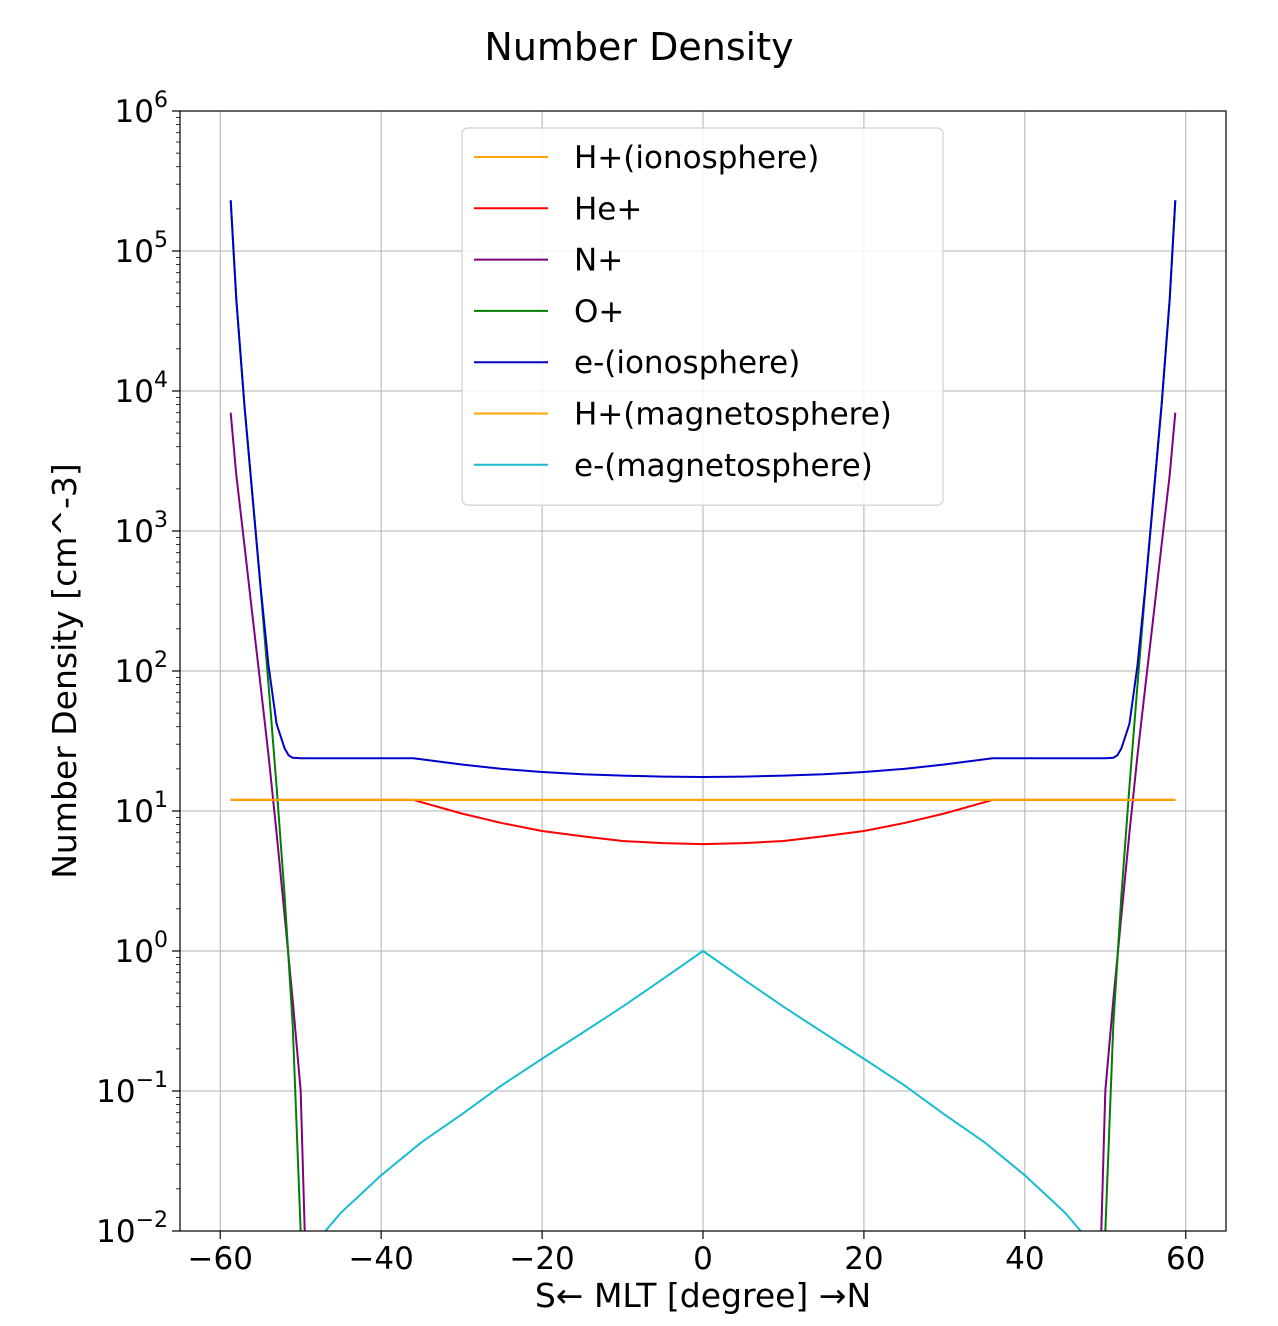  Describe the element at coordinates (161, 660) in the screenshot. I see `y-tick-exponent: 2` at that location.